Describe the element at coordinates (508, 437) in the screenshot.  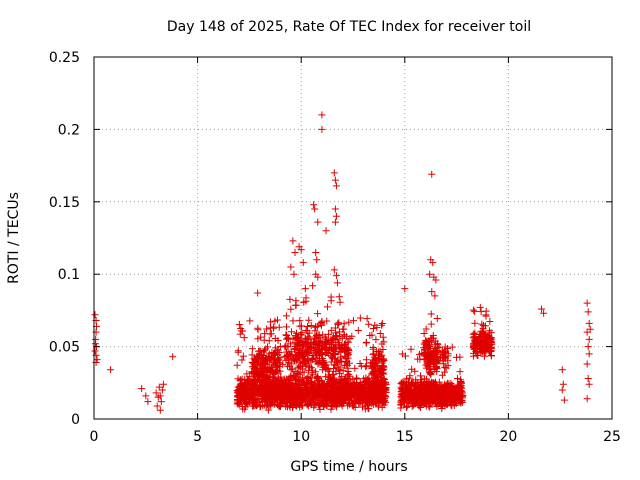
I see `x-tick-label: 20` at that location.